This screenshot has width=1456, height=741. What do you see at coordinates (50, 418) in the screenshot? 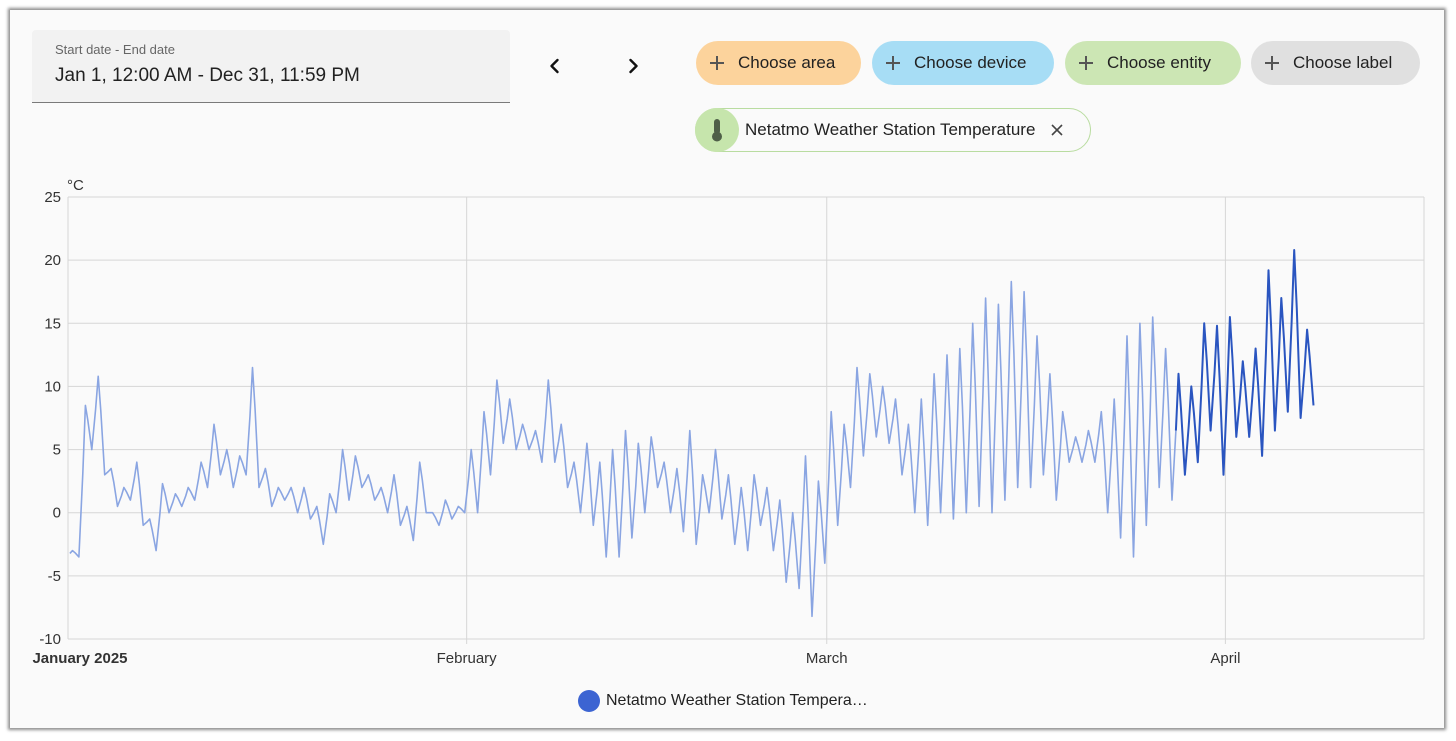
I see `y-axis-ticks: 25 20 15 10 5 0 -5 -10` at bounding box center [50, 418].